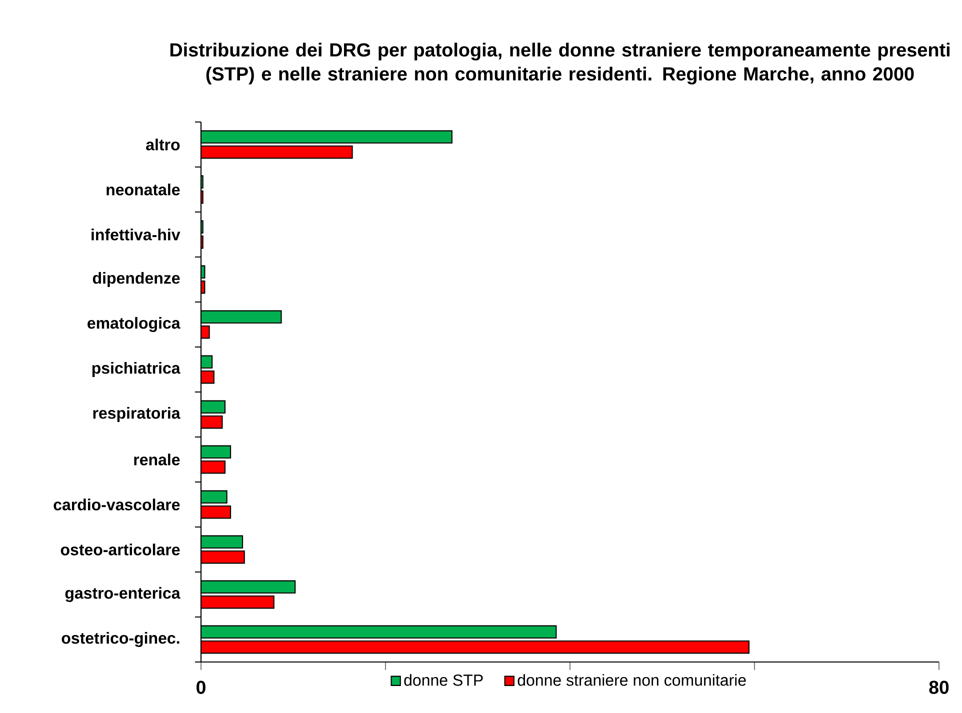  Describe the element at coordinates (443, 680) in the screenshot. I see `legend-label: donne STP` at that location.